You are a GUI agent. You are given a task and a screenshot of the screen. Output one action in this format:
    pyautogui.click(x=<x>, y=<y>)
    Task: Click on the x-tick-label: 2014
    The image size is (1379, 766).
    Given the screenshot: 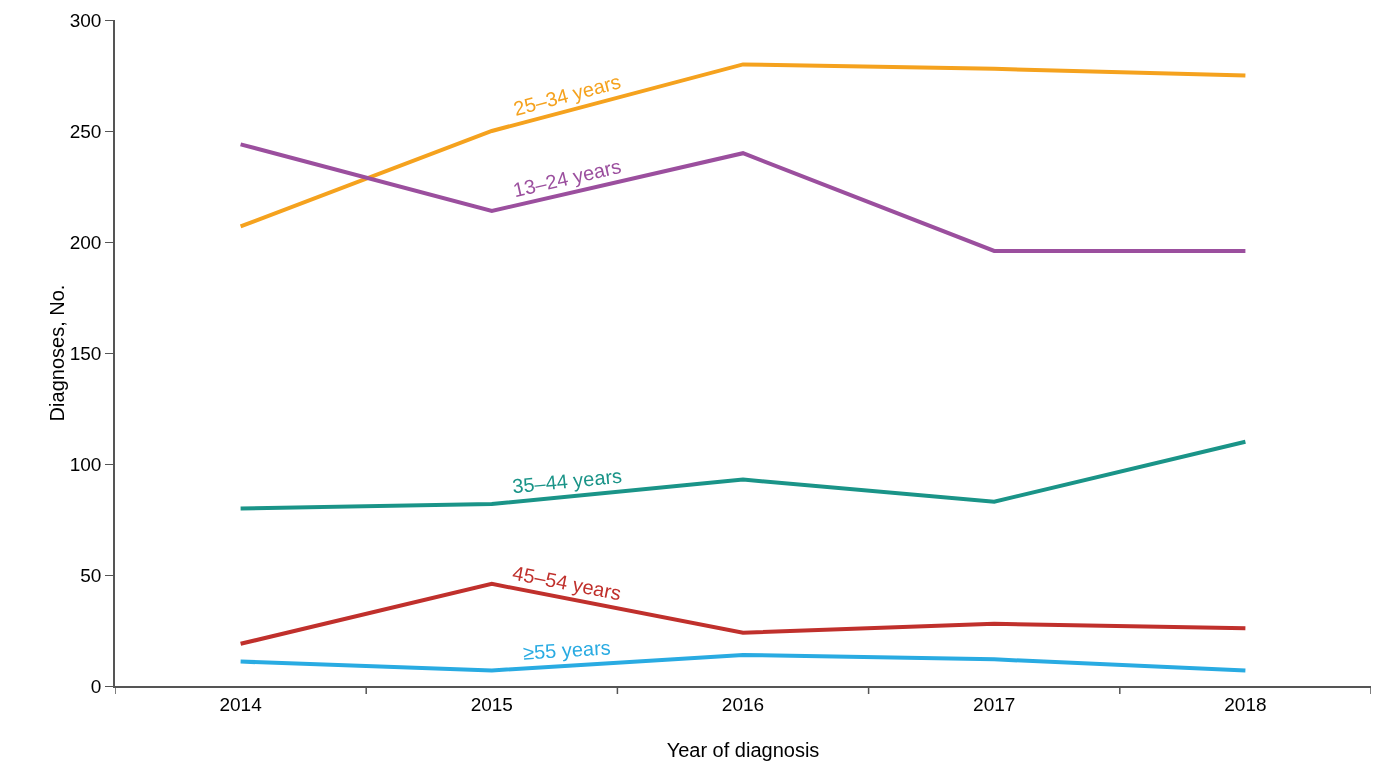 What is the action you would take?
    pyautogui.click(x=241, y=704)
    